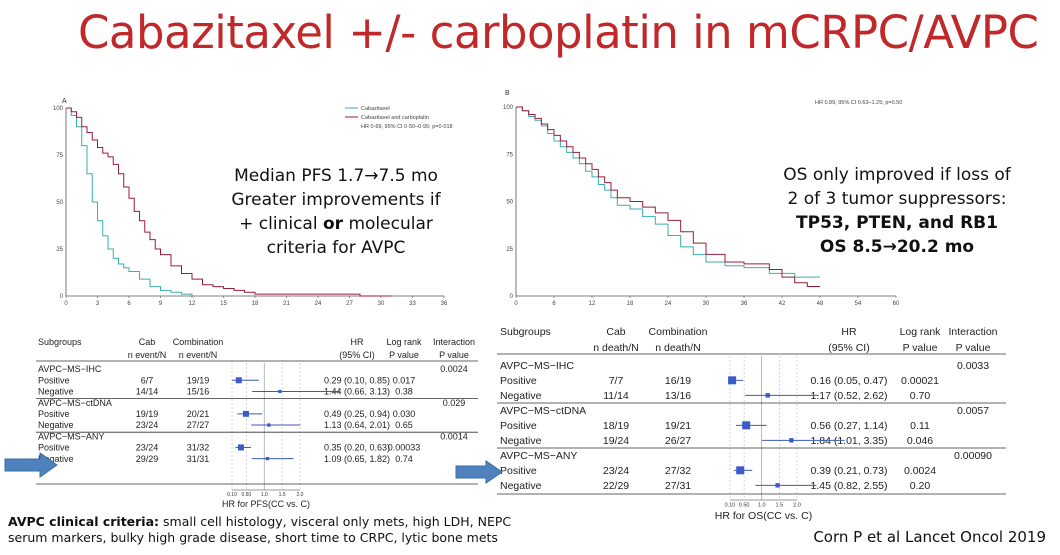  I want to click on forest-pfs-header-label: Combination, so click(198, 342).